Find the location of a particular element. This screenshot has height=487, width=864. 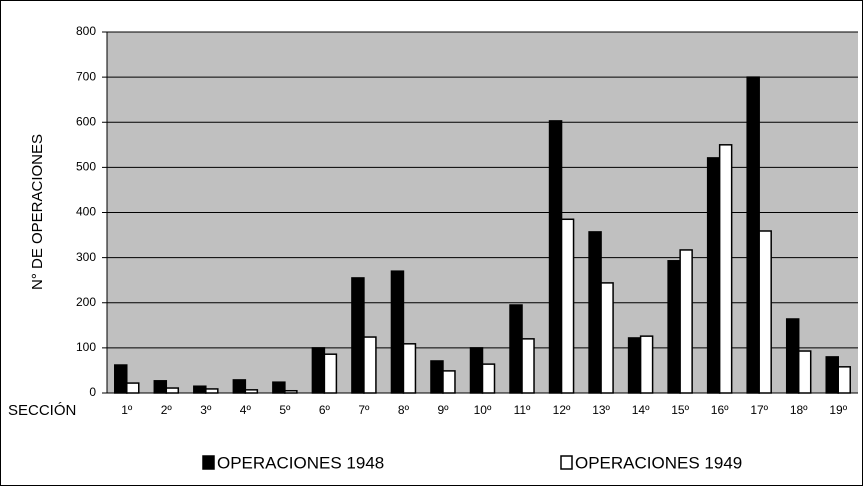

x-tick-label: 4º is located at coordinates (246, 410).